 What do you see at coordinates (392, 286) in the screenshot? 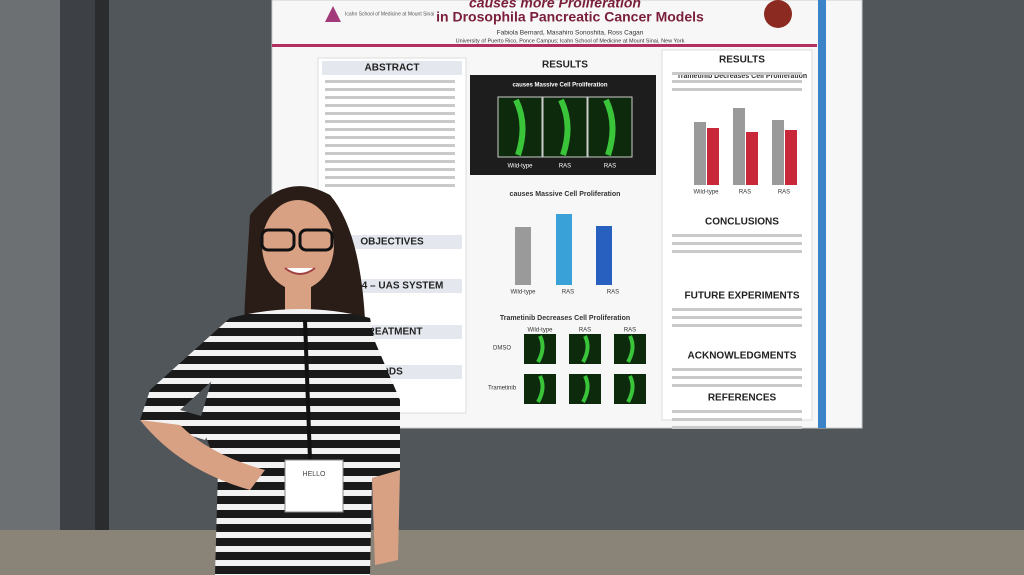
I see `section-heading: GAL4 – UAS SYSTEM` at bounding box center [392, 286].